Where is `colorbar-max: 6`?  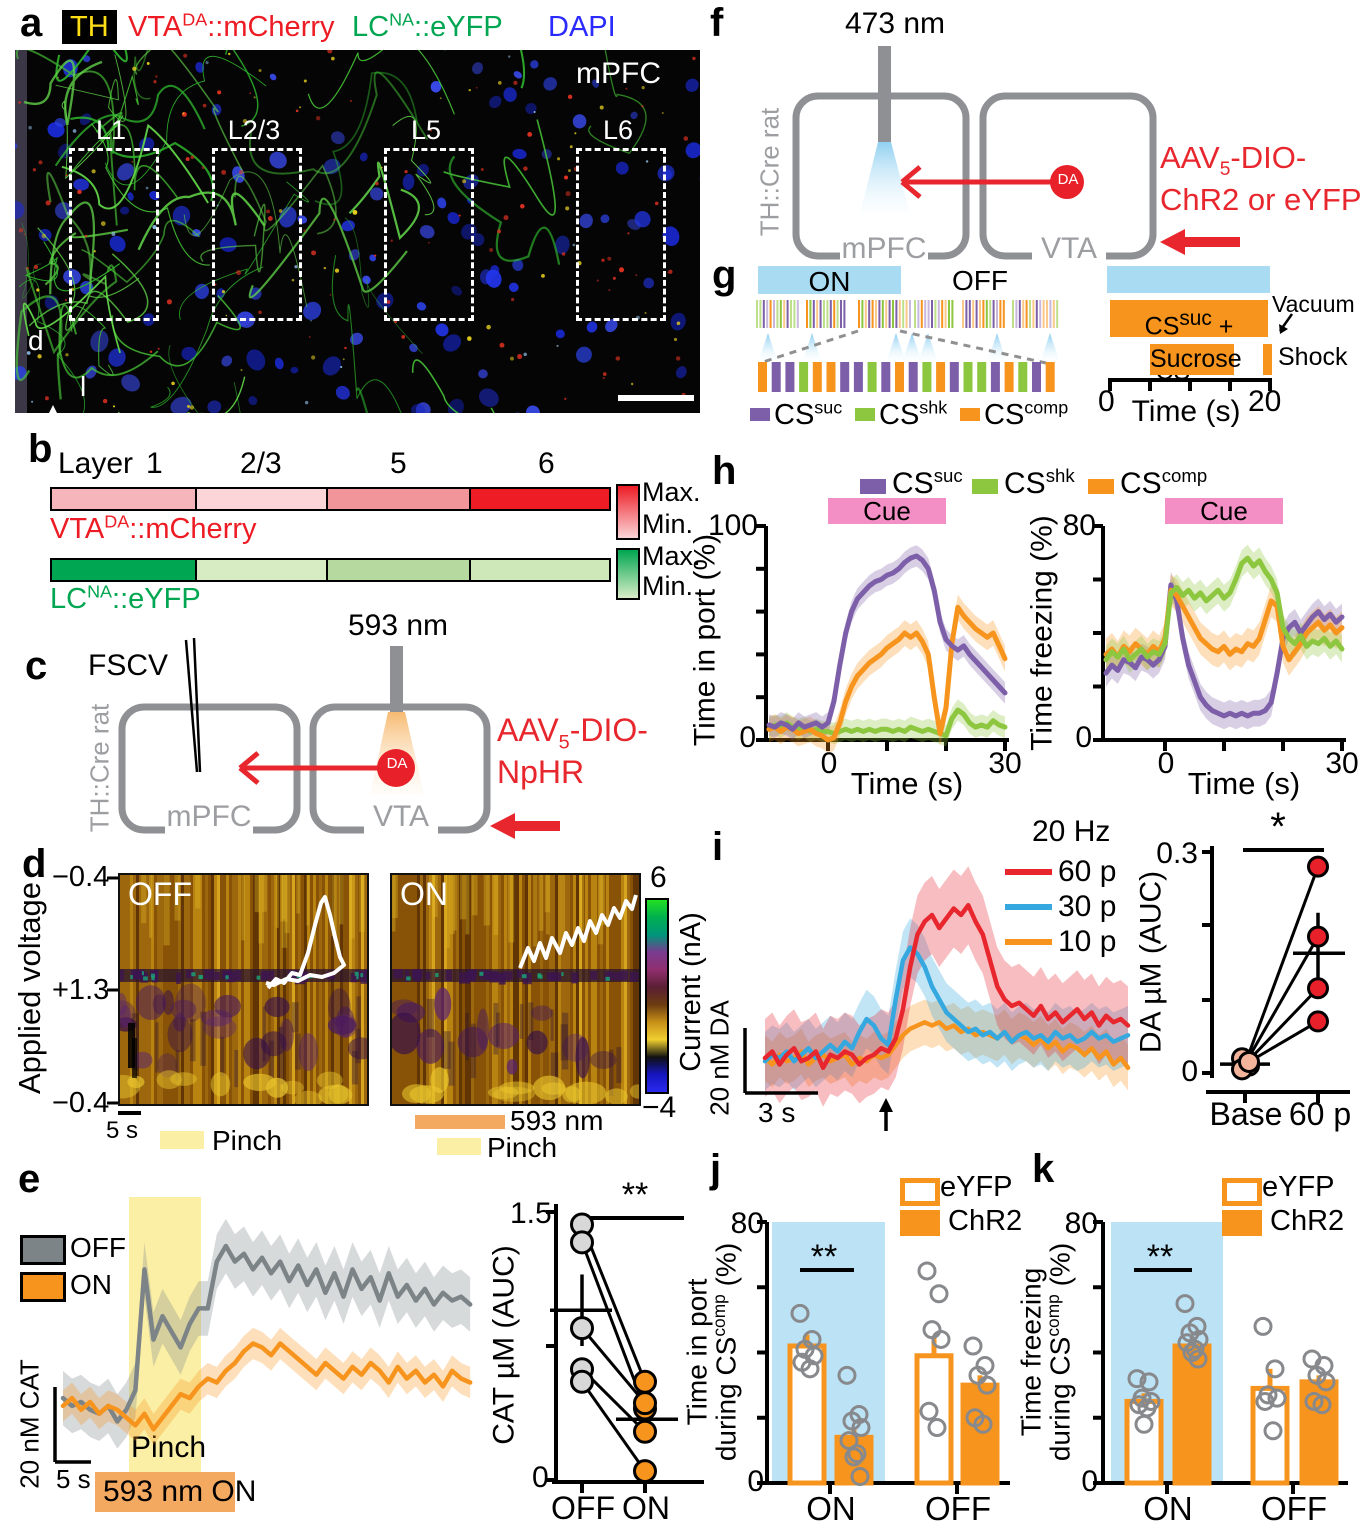 colorbar-max: 6 is located at coordinates (658, 877).